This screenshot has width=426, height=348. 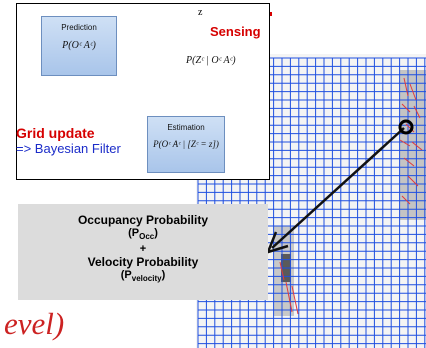 I want to click on bayesian-filter-label: => Bayesian Filter, so click(x=68, y=148).